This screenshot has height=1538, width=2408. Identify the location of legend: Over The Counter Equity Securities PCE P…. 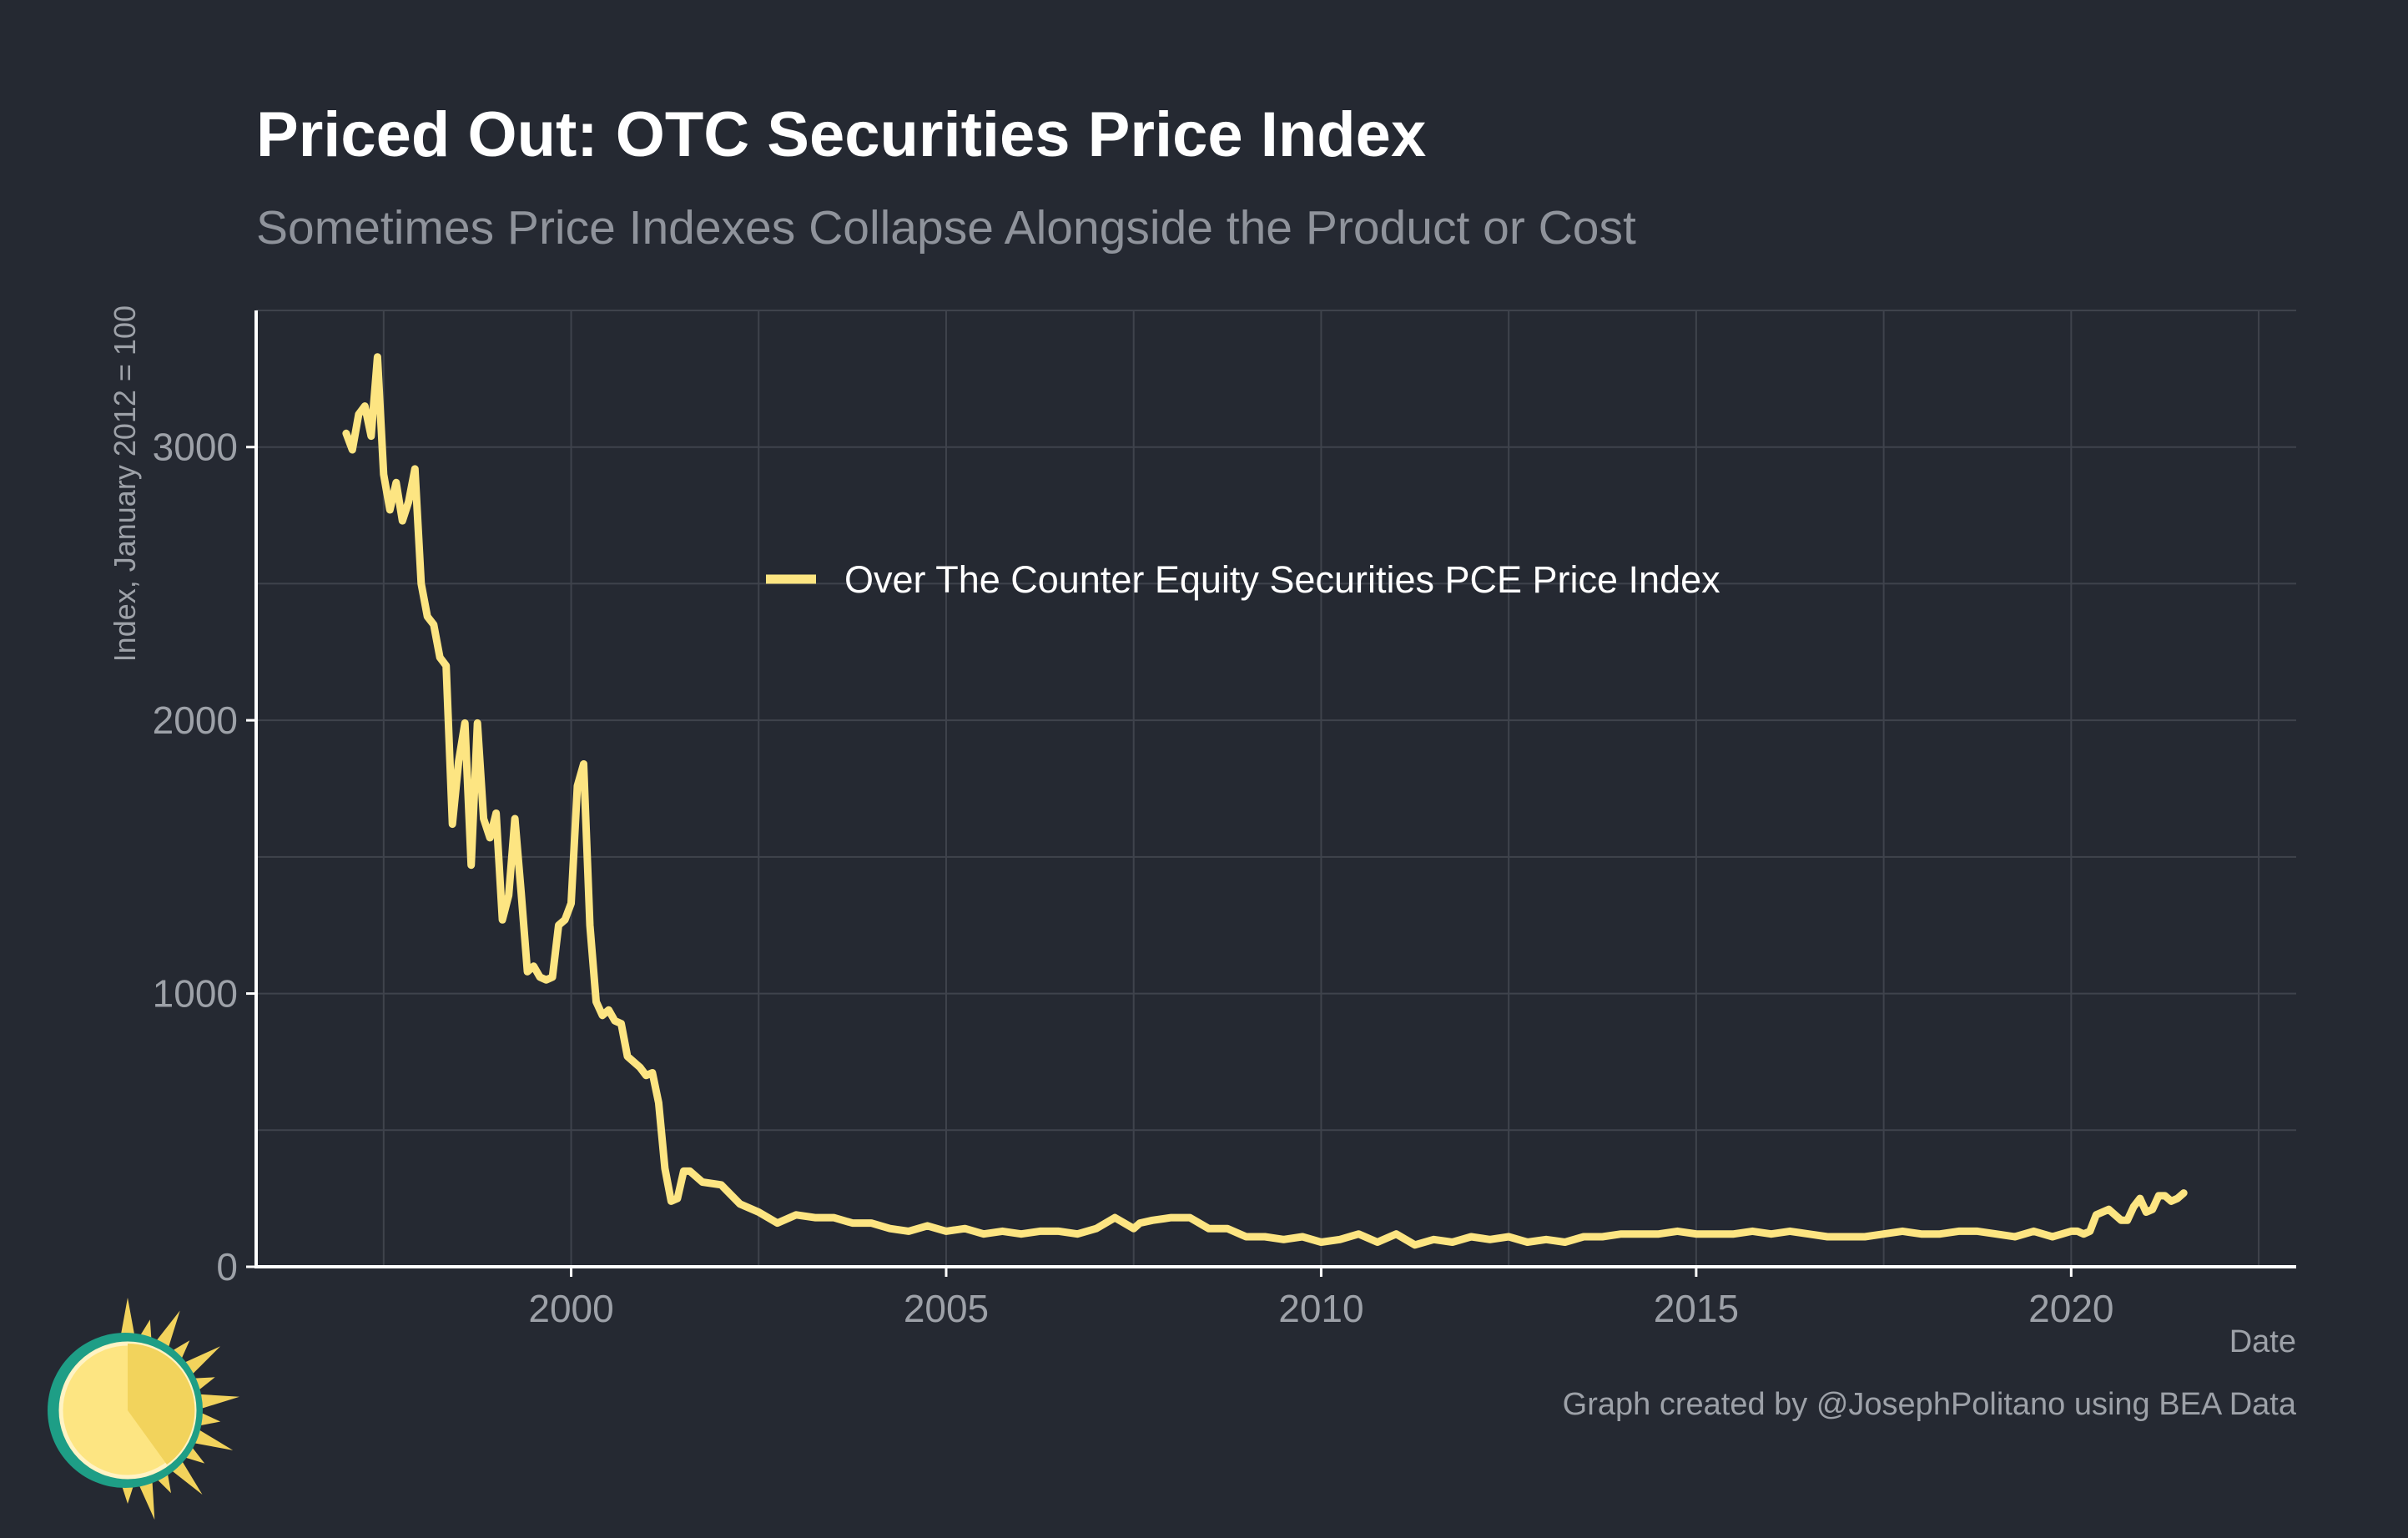
(1243, 579).